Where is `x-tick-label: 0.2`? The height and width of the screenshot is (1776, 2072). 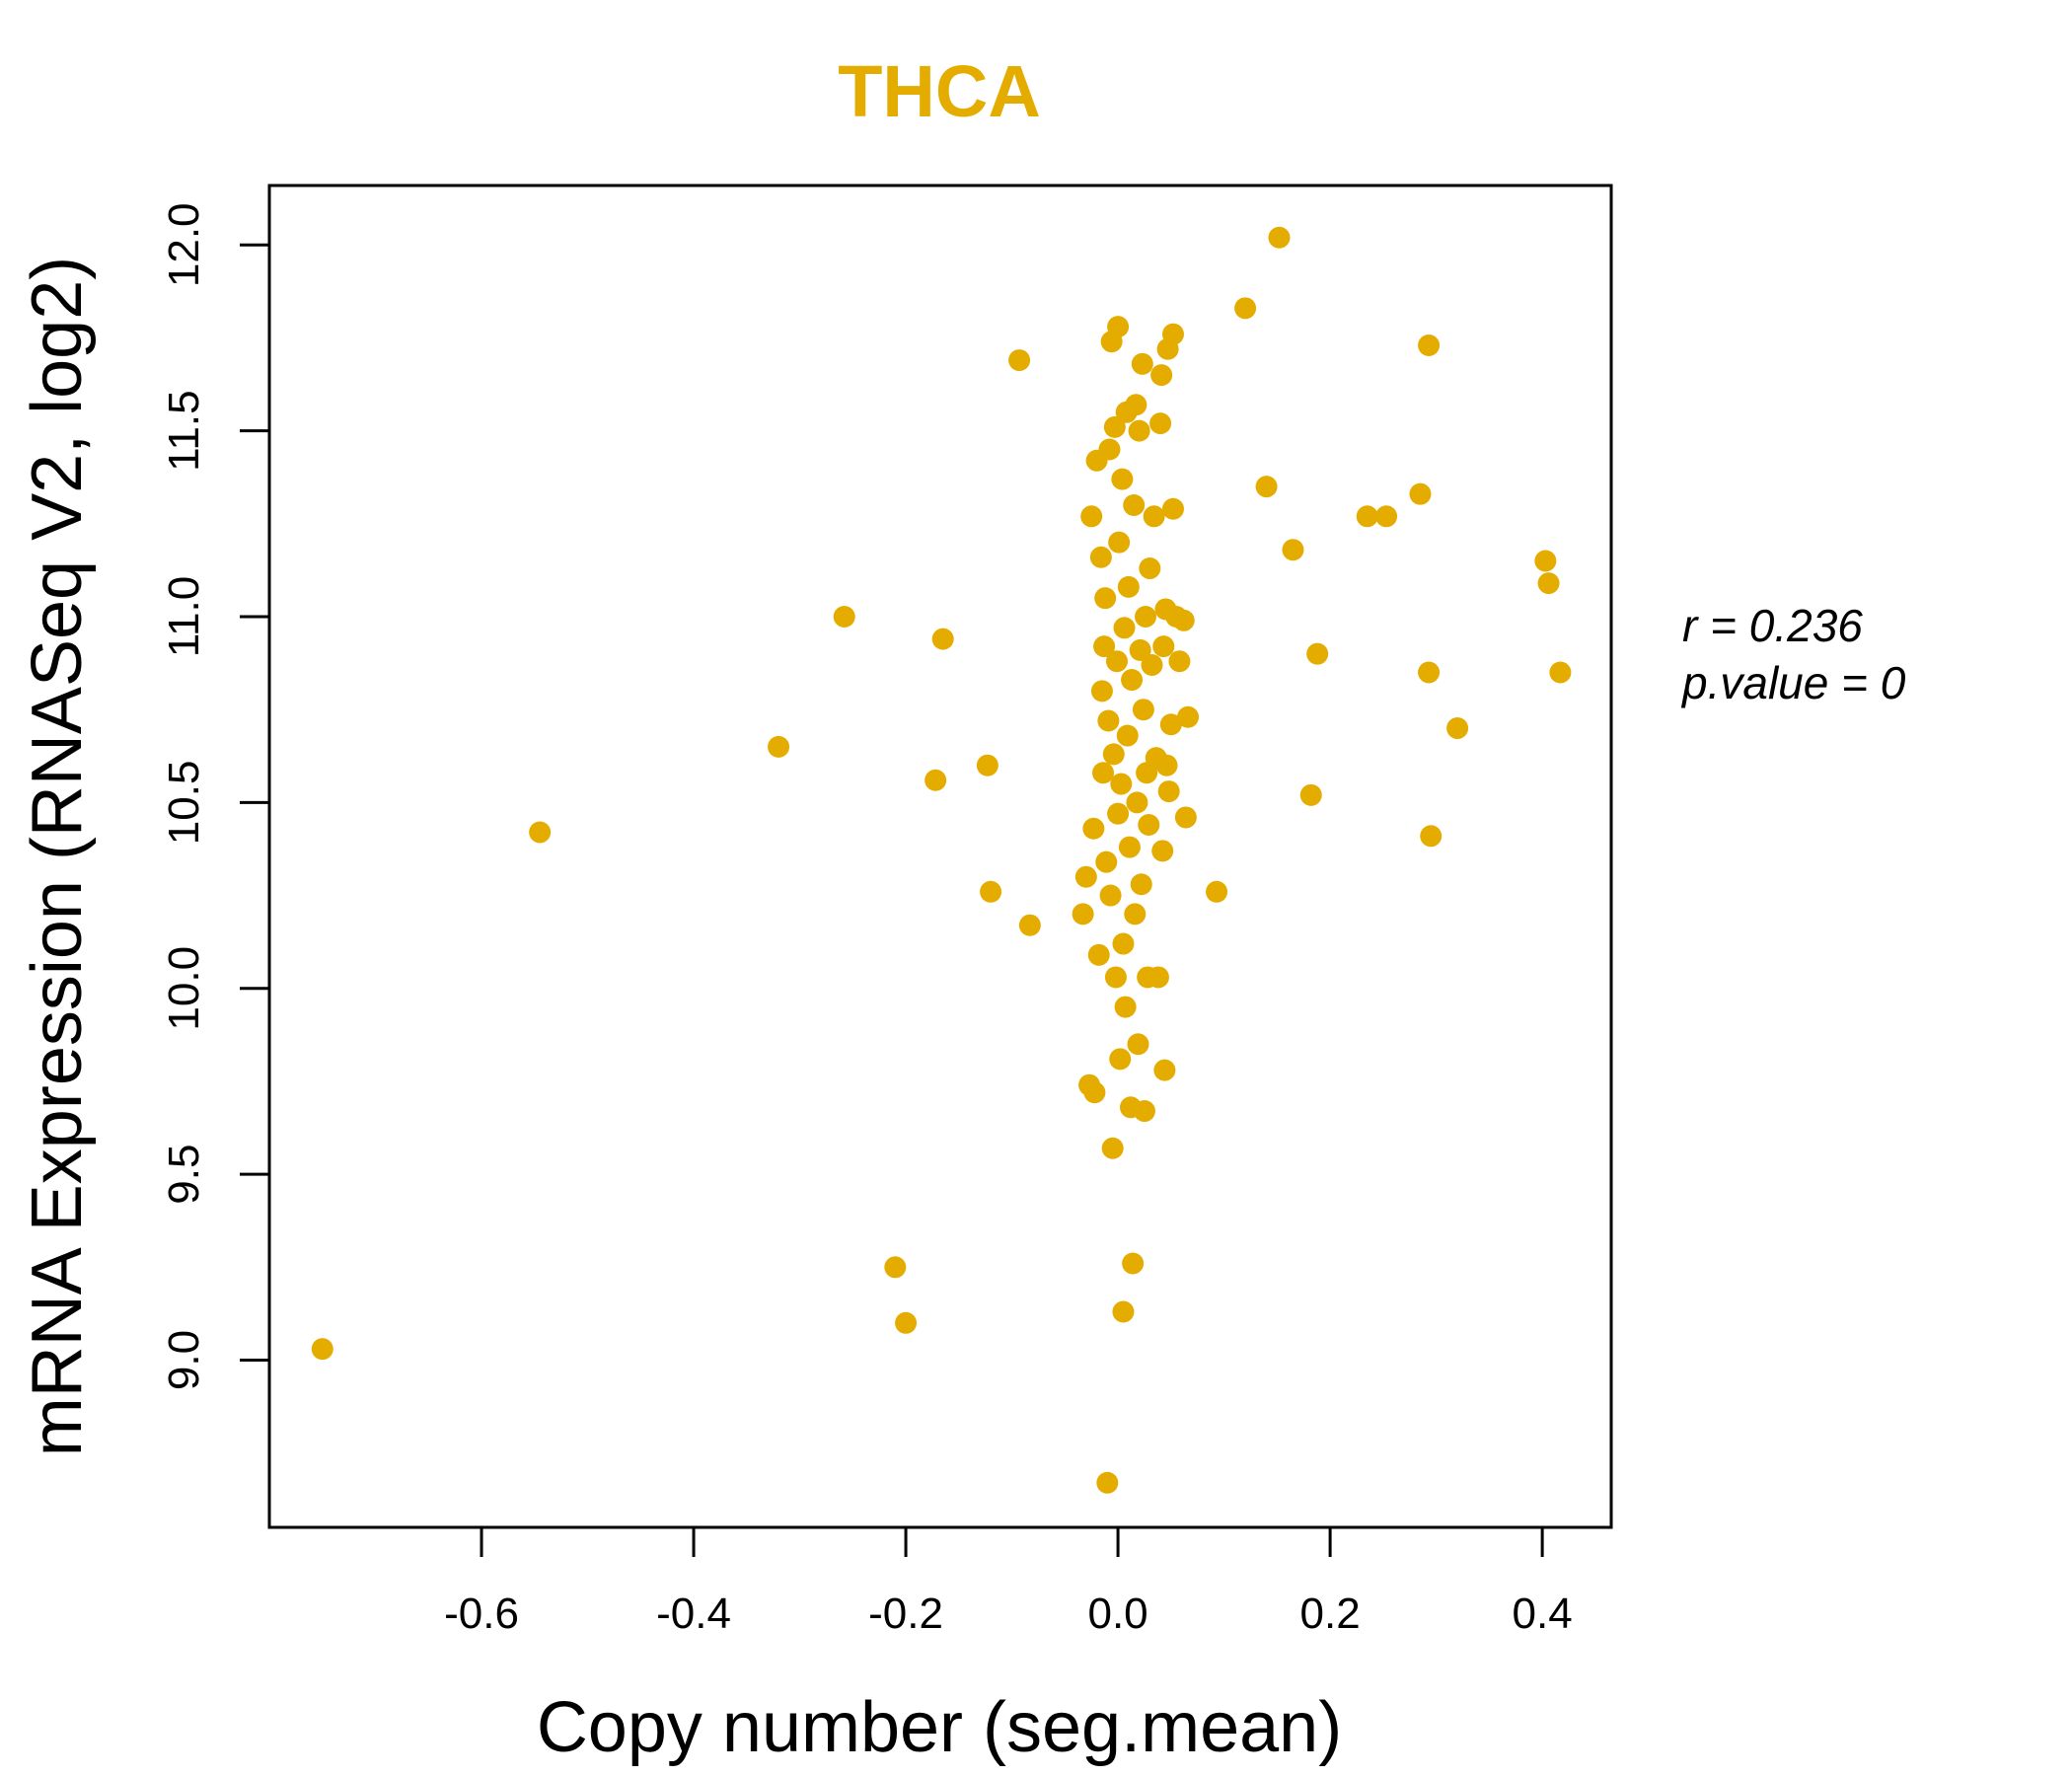
x-tick-label: 0.2 is located at coordinates (1330, 1614).